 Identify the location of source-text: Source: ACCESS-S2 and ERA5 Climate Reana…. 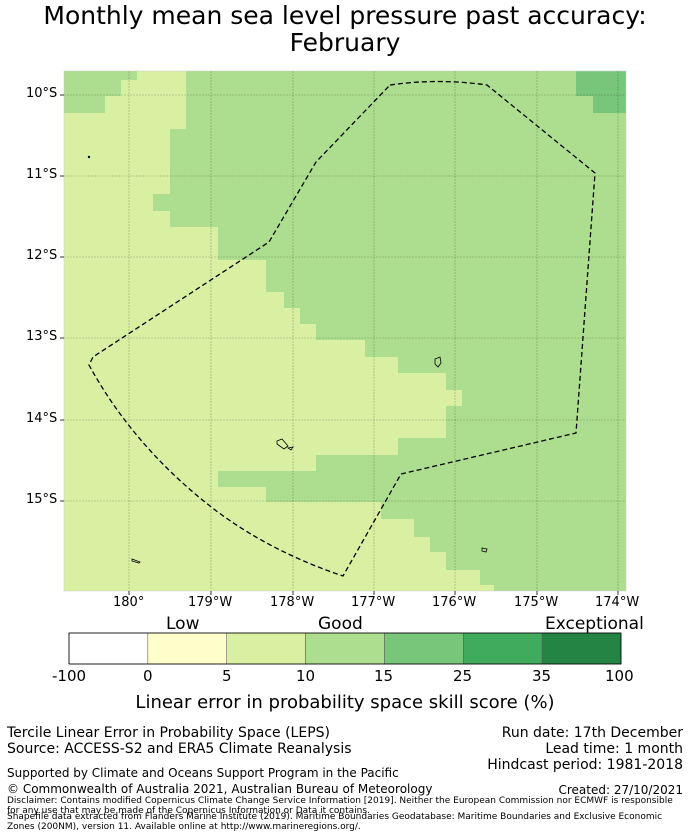
(179, 749).